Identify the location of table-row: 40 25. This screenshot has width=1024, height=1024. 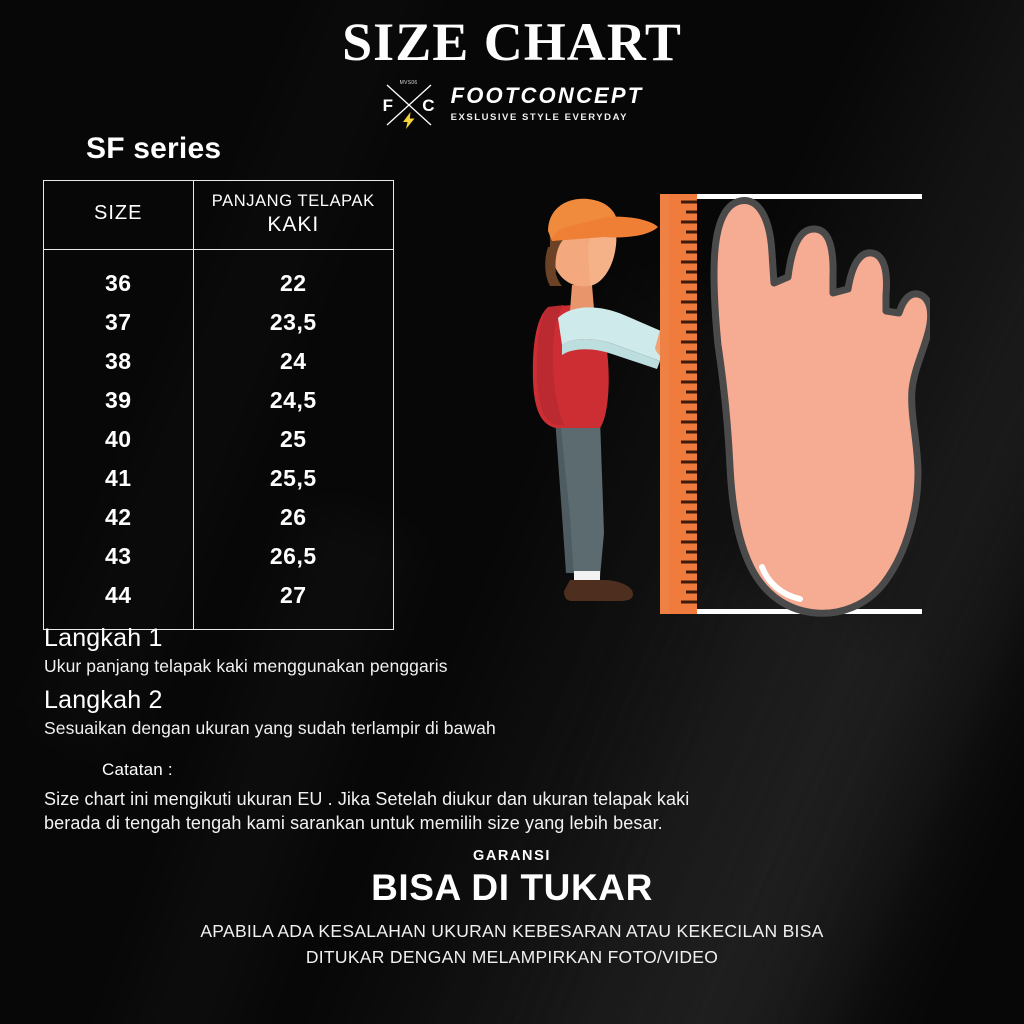
(218, 439).